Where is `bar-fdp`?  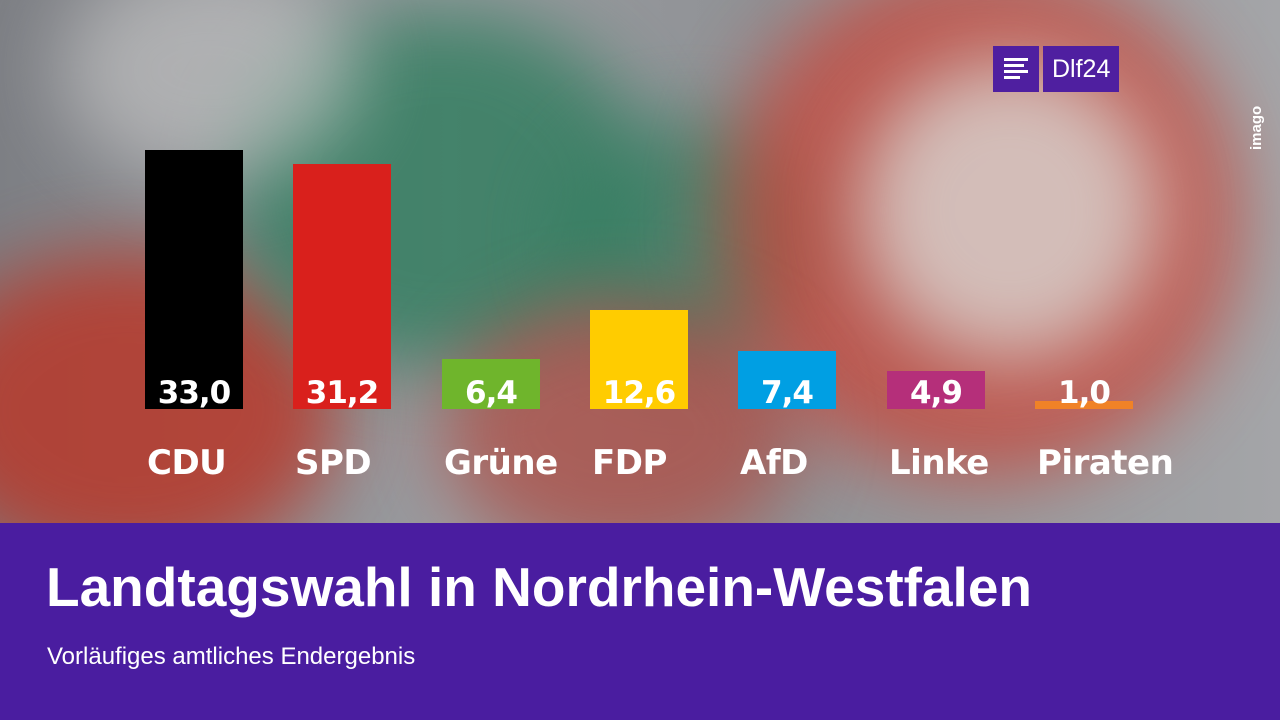 bar-fdp is located at coordinates (639, 359).